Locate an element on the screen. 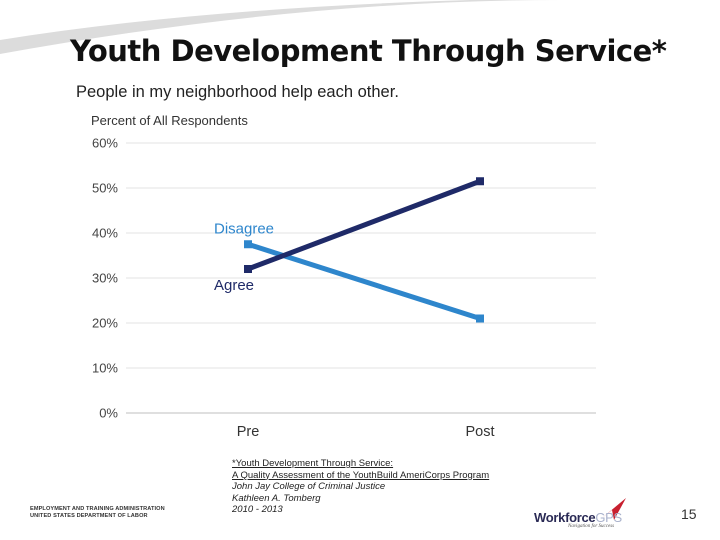 The image size is (720, 540). series-line-agree is located at coordinates (364, 225).